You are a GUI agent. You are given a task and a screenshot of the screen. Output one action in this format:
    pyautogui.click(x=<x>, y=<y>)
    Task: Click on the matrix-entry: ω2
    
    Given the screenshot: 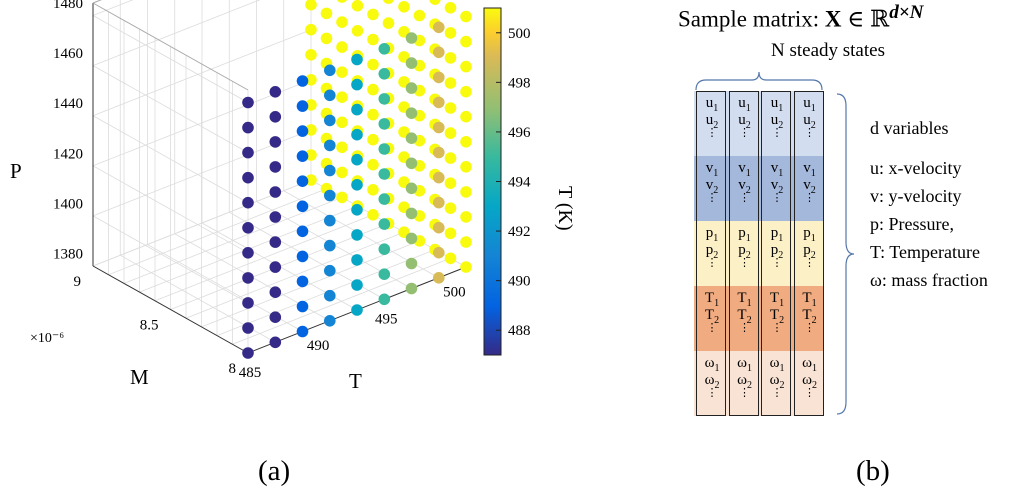 What is the action you would take?
    pyautogui.click(x=712, y=381)
    